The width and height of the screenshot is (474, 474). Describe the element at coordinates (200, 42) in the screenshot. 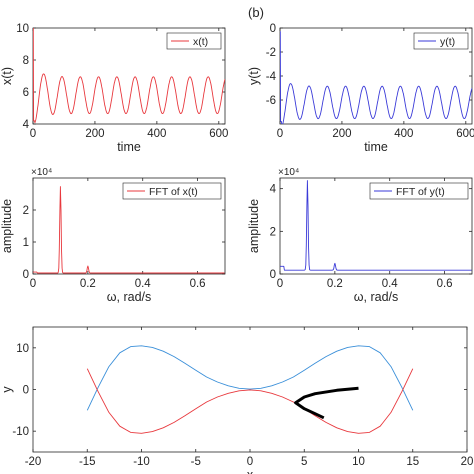

I see `legend-label: x(t)` at that location.